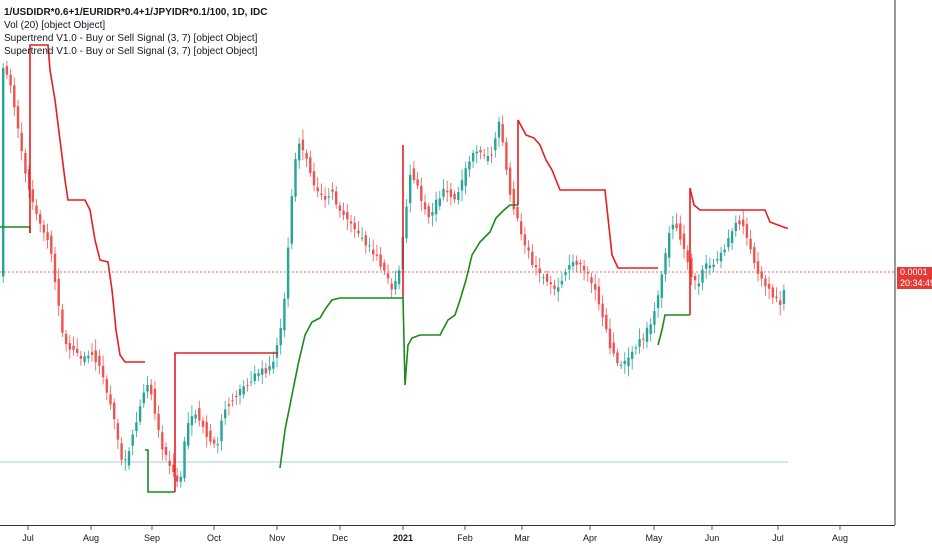 This screenshot has width=932, height=550. Describe the element at coordinates (840, 538) in the screenshot. I see `x-tick-label: Aug` at that location.